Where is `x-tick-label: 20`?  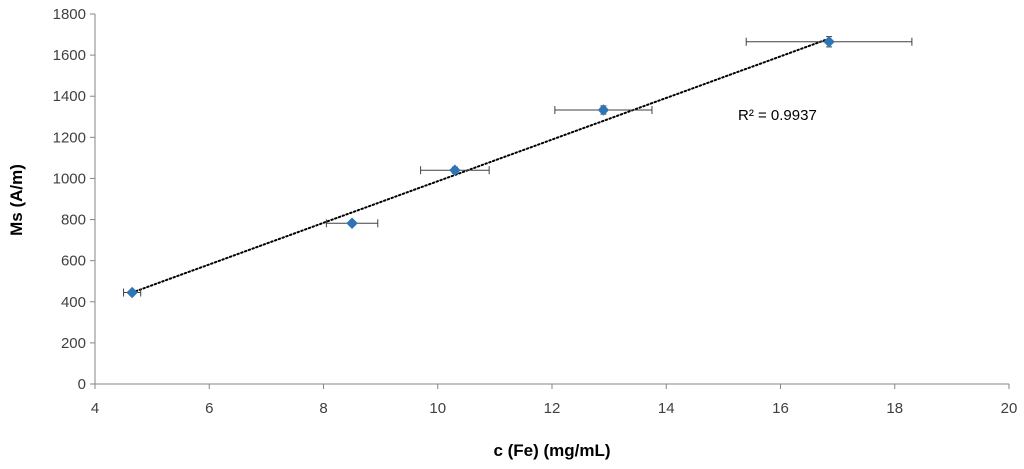 x-tick-label: 20 is located at coordinates (1009, 408).